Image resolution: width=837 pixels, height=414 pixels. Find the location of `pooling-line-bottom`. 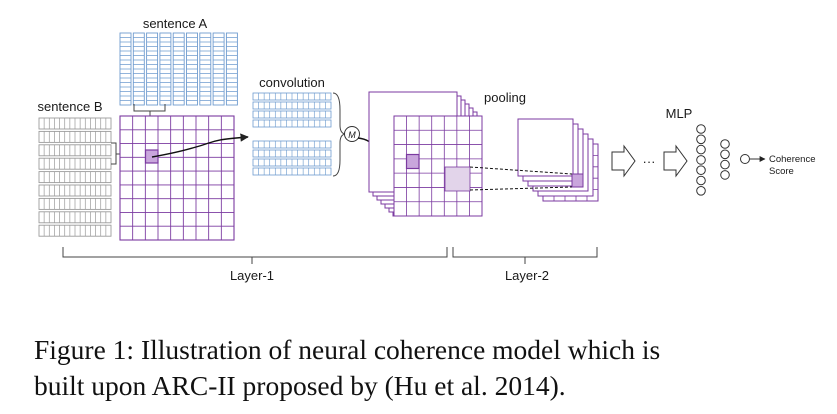

pooling-line-bottom is located at coordinates (521, 188).